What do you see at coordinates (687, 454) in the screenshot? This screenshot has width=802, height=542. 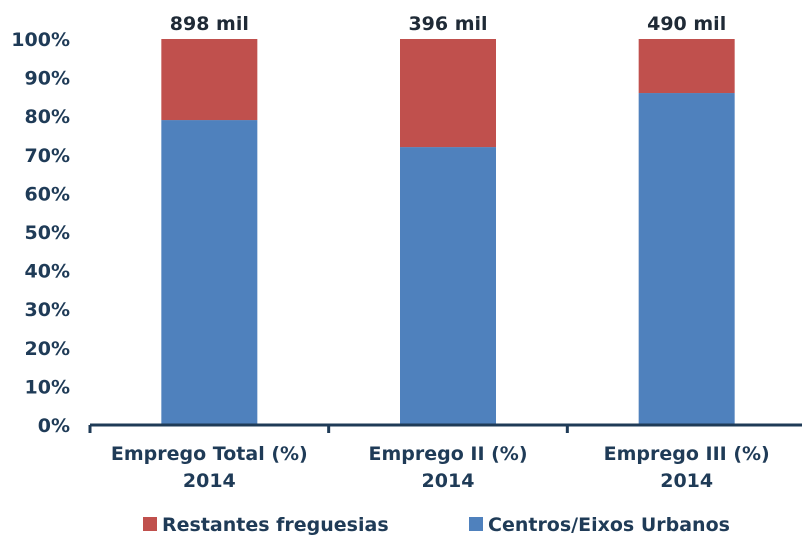 I see `x-category-label-3: Emprego III (%)` at bounding box center [687, 454].